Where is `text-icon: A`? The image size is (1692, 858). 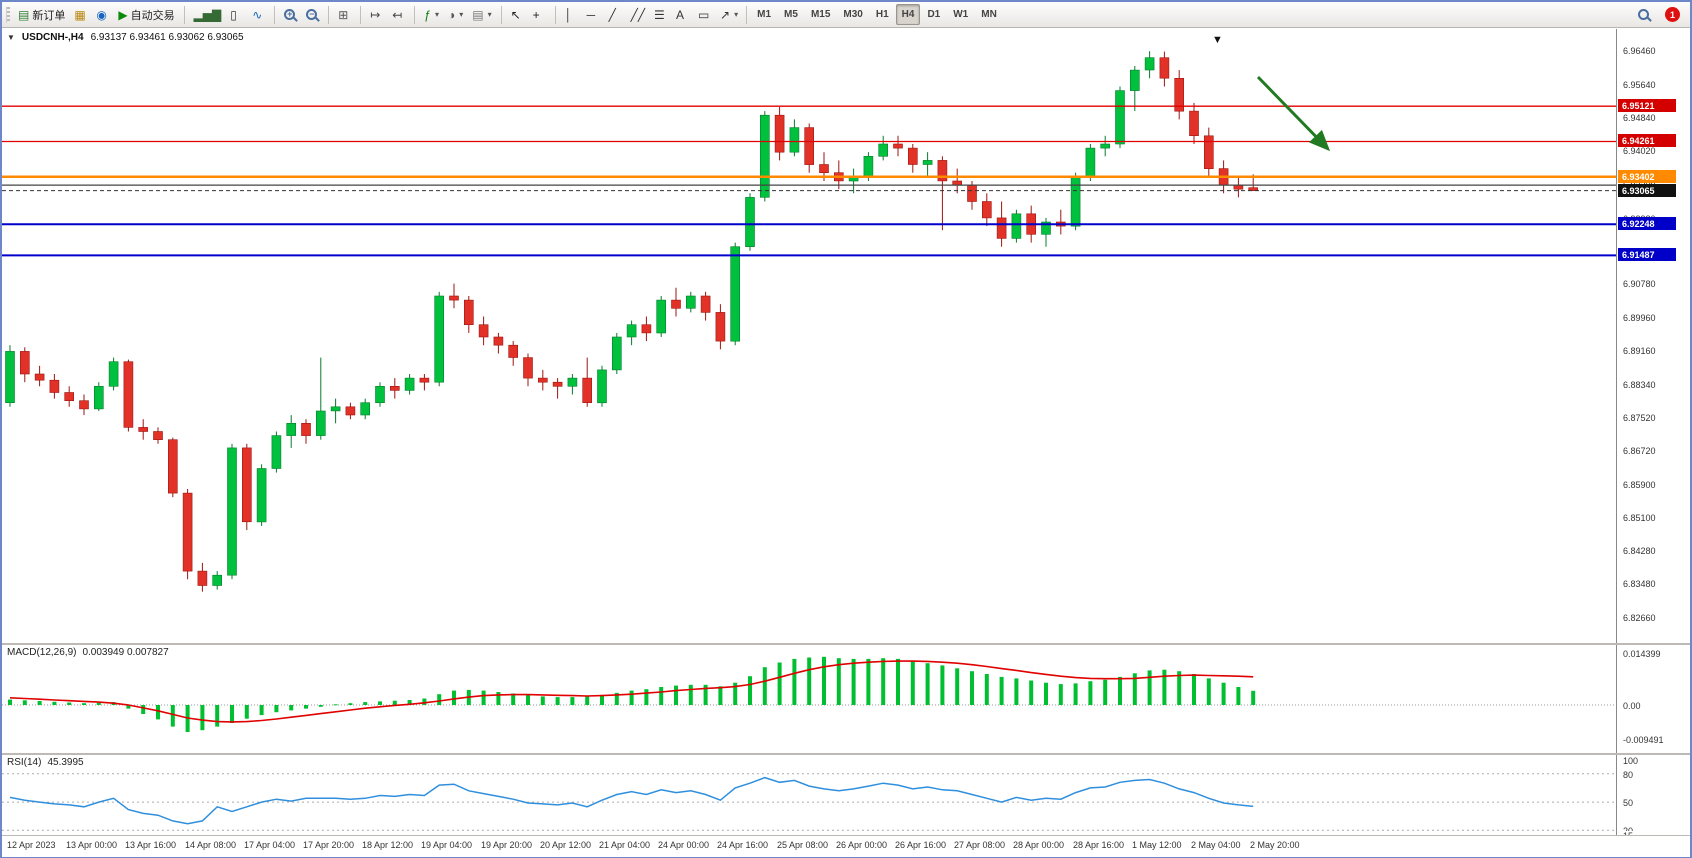
text-icon: A is located at coordinates (680, 14).